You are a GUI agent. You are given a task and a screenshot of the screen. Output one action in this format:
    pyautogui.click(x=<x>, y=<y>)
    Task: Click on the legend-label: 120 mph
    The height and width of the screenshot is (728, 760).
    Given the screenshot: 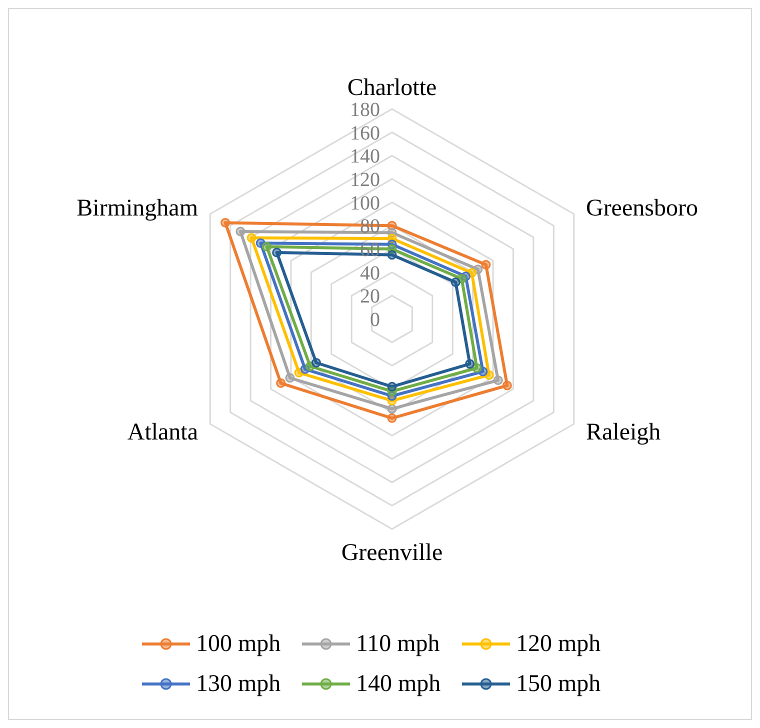 What is the action you would take?
    pyautogui.click(x=558, y=644)
    